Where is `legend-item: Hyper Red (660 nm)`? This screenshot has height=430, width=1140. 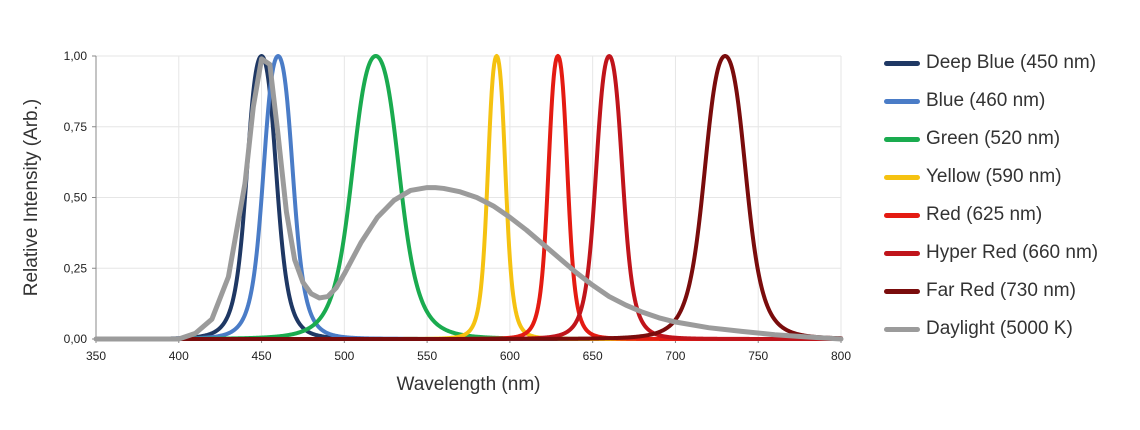 legend-item: Hyper Red (660 nm) is located at coordinates (991, 253).